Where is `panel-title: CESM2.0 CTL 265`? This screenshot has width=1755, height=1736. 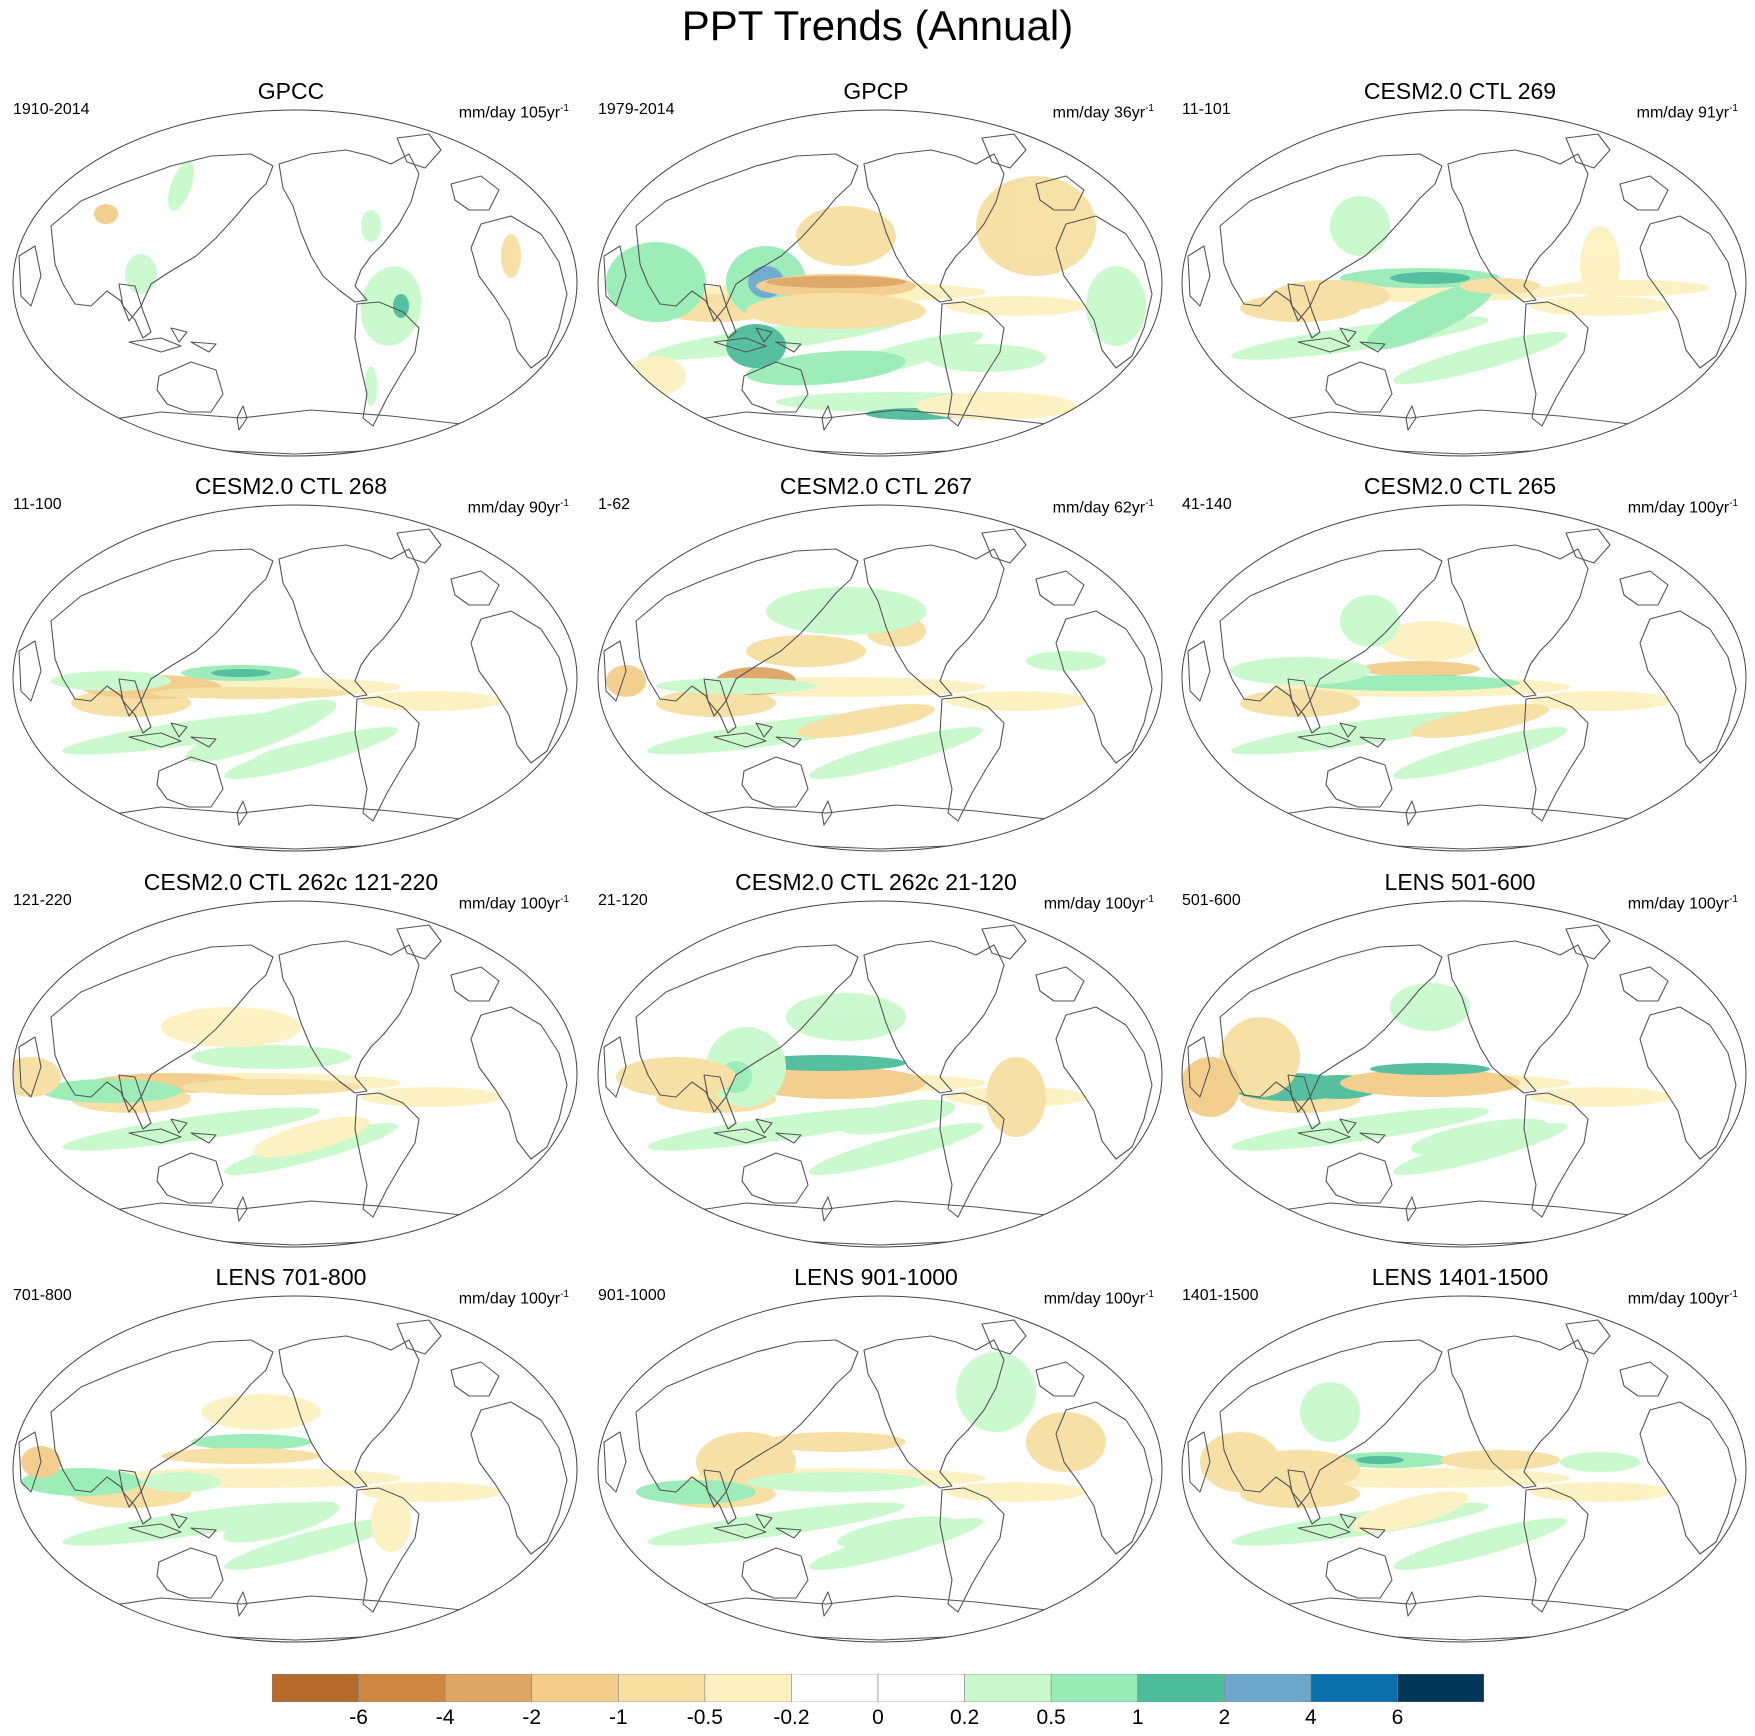
panel-title: CESM2.0 CTL 265 is located at coordinates (1460, 486).